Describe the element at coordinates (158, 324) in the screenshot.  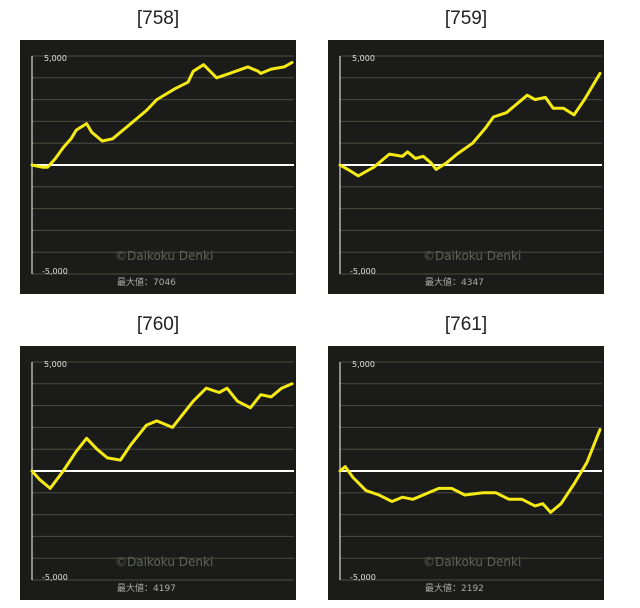
I see `chart-title: [760]` at that location.